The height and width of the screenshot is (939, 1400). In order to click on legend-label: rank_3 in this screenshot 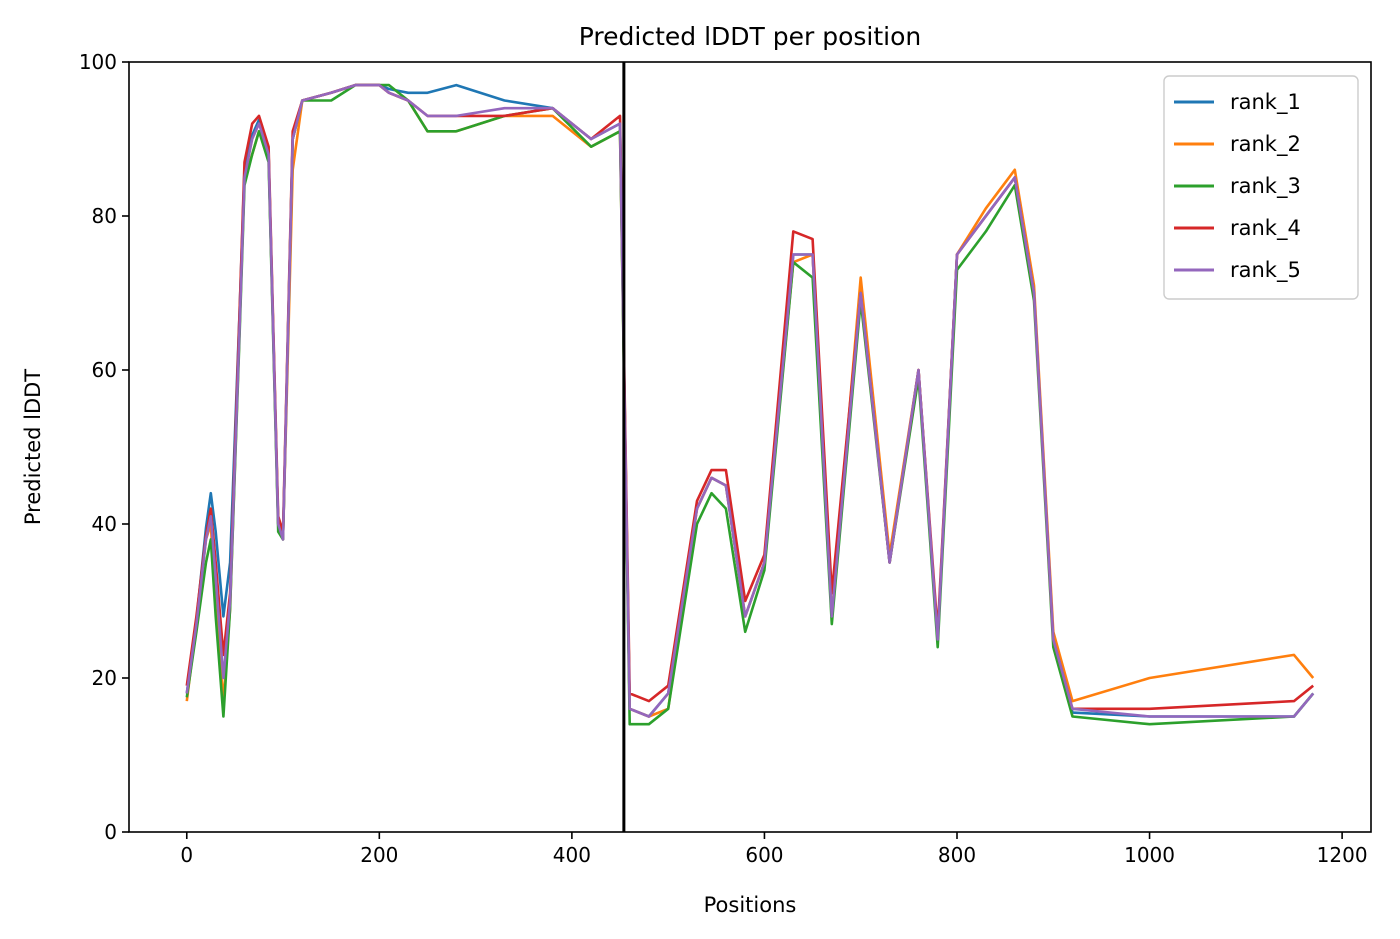, I will do `click(1265, 186)`.